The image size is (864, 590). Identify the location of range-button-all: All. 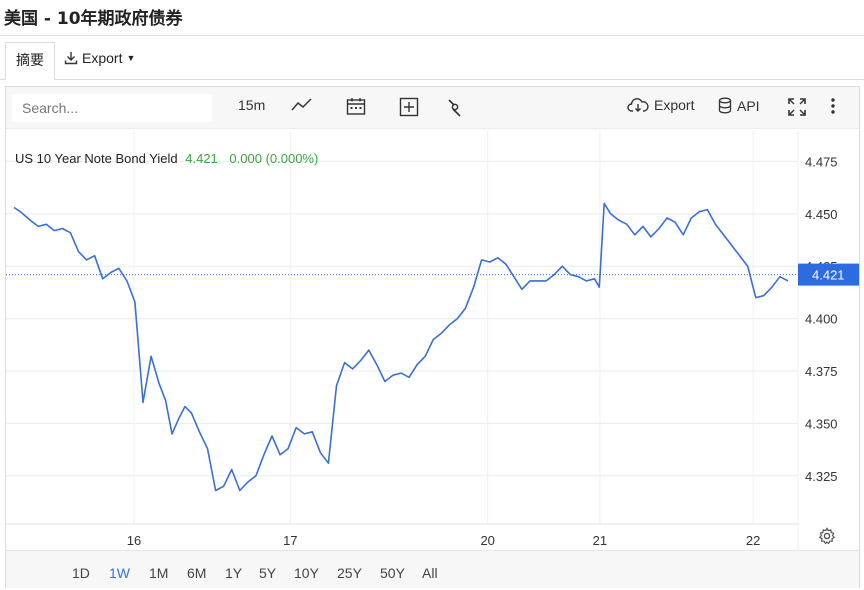
(430, 573).